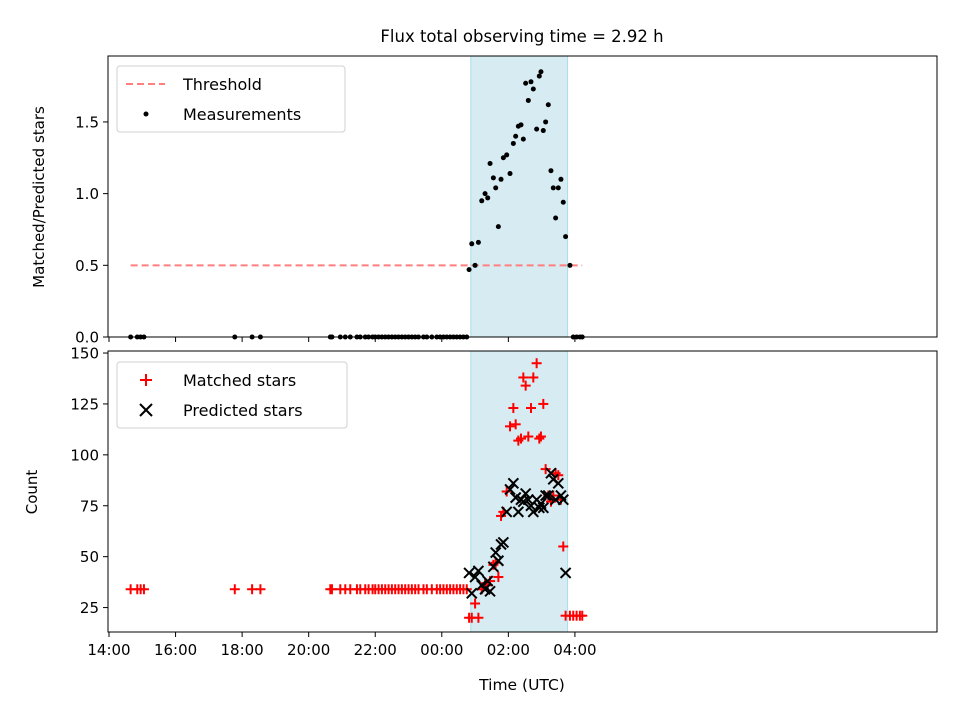  What do you see at coordinates (521, 36) in the screenshot?
I see `chart-title: Flux total observing time = 2.92 h` at bounding box center [521, 36].